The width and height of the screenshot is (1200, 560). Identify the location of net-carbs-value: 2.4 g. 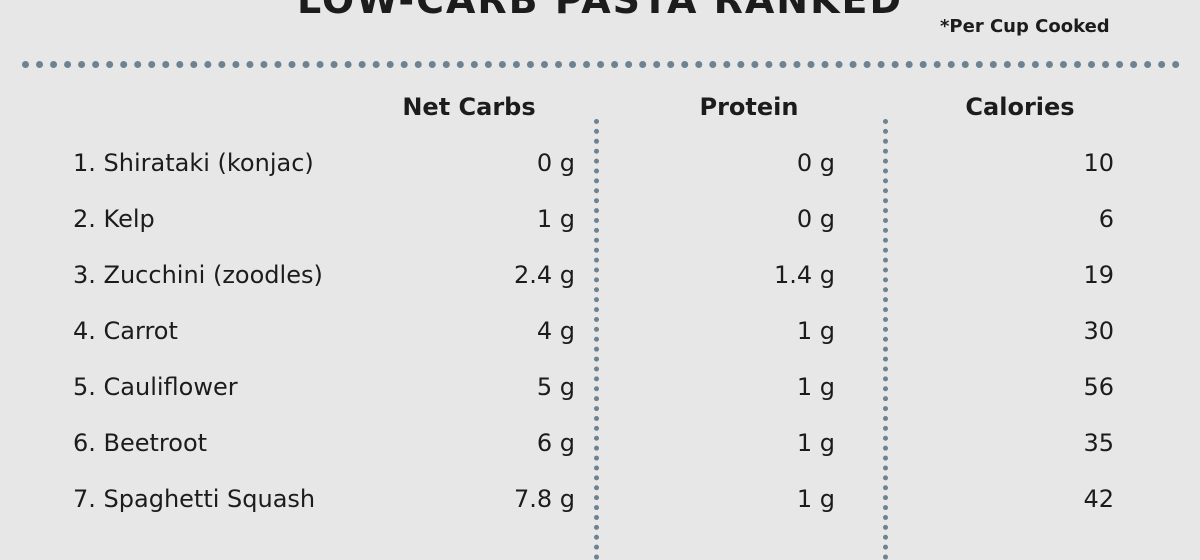
(544, 275).